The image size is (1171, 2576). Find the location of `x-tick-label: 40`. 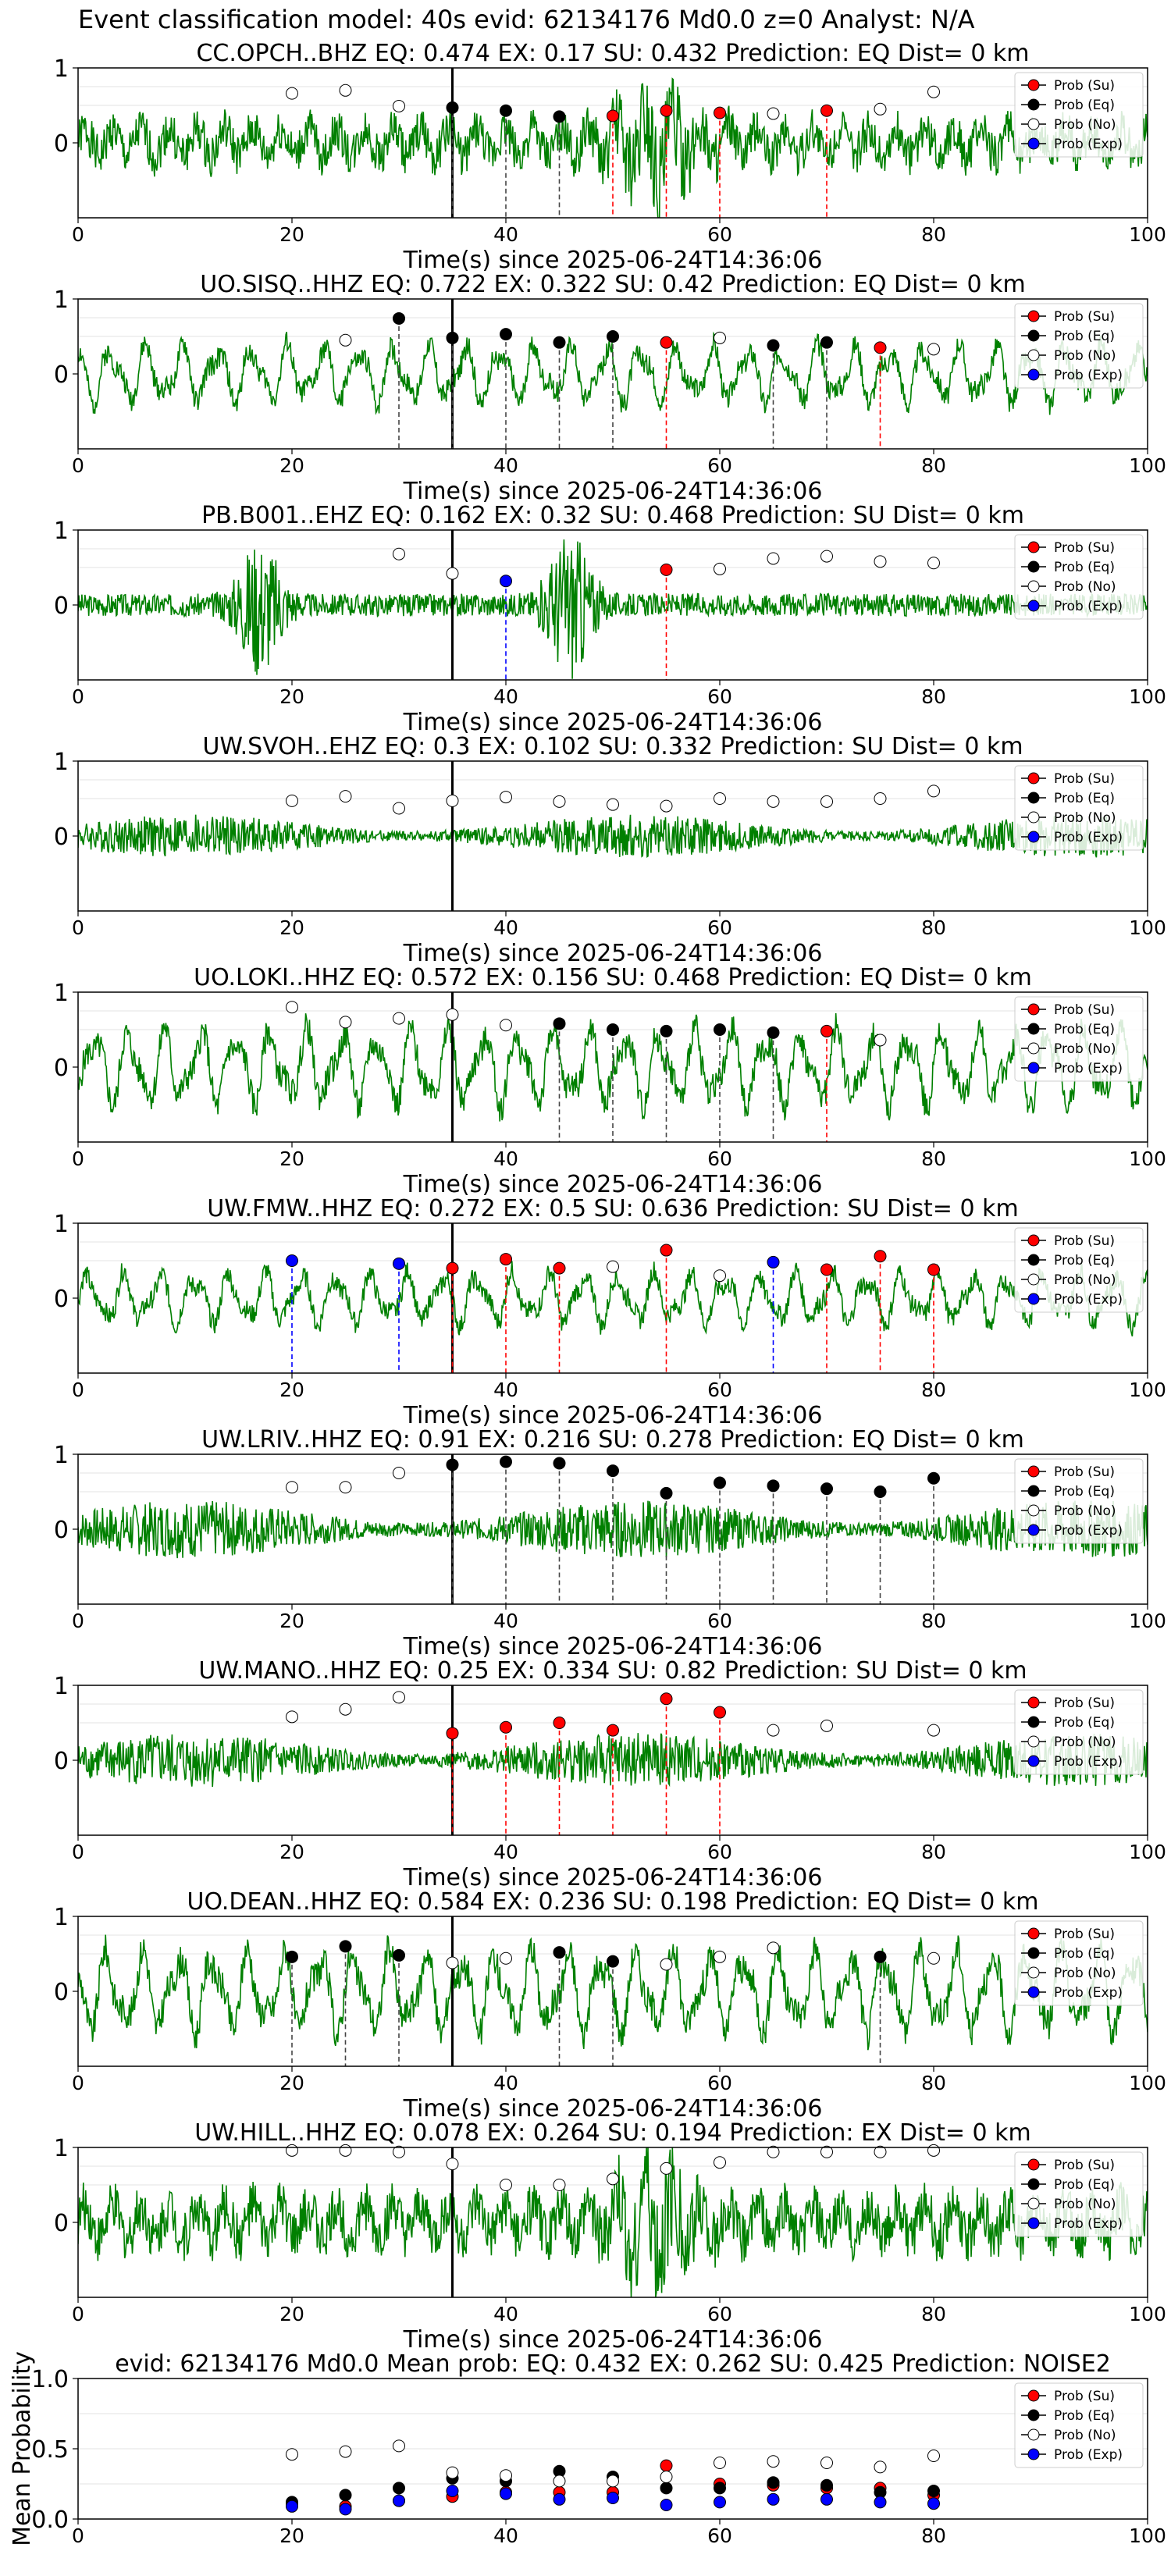

x-tick-label: 40 is located at coordinates (505, 928).